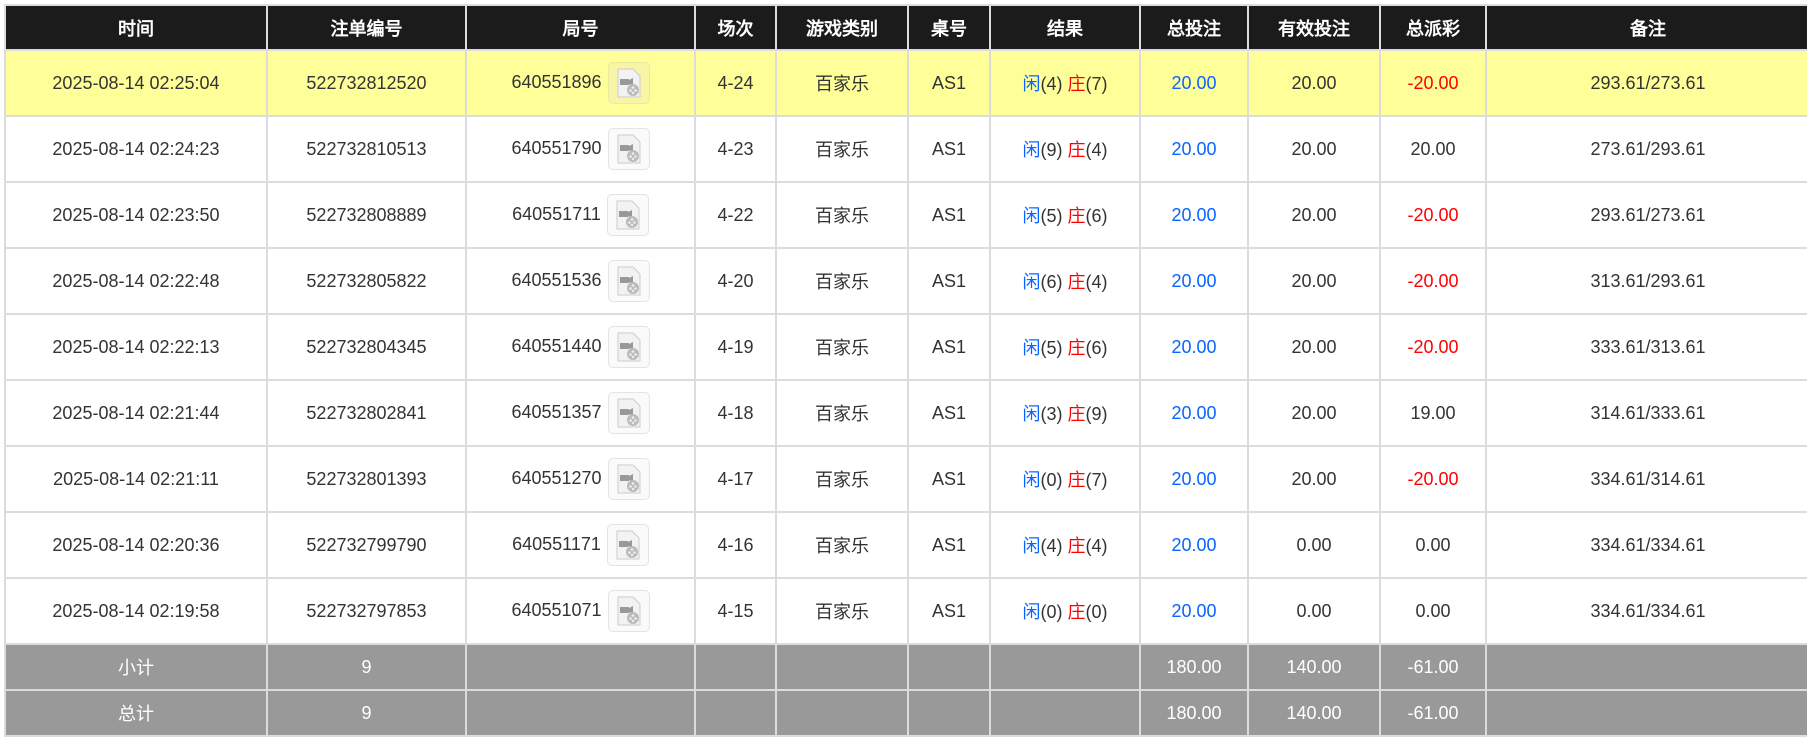  What do you see at coordinates (580, 479) in the screenshot?
I see `round-cell: 640551270` at bounding box center [580, 479].